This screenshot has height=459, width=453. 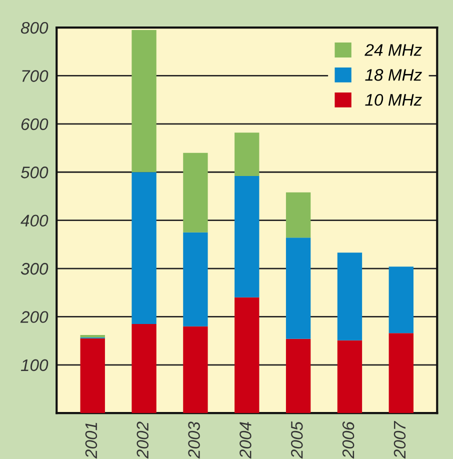 What do you see at coordinates (34, 220) in the screenshot?
I see `y-tick-label: 400` at bounding box center [34, 220].